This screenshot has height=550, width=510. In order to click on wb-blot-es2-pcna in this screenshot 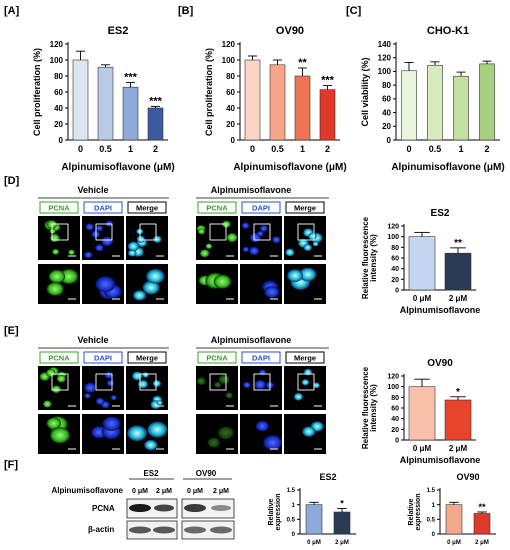, I will do `click(152, 508)`.